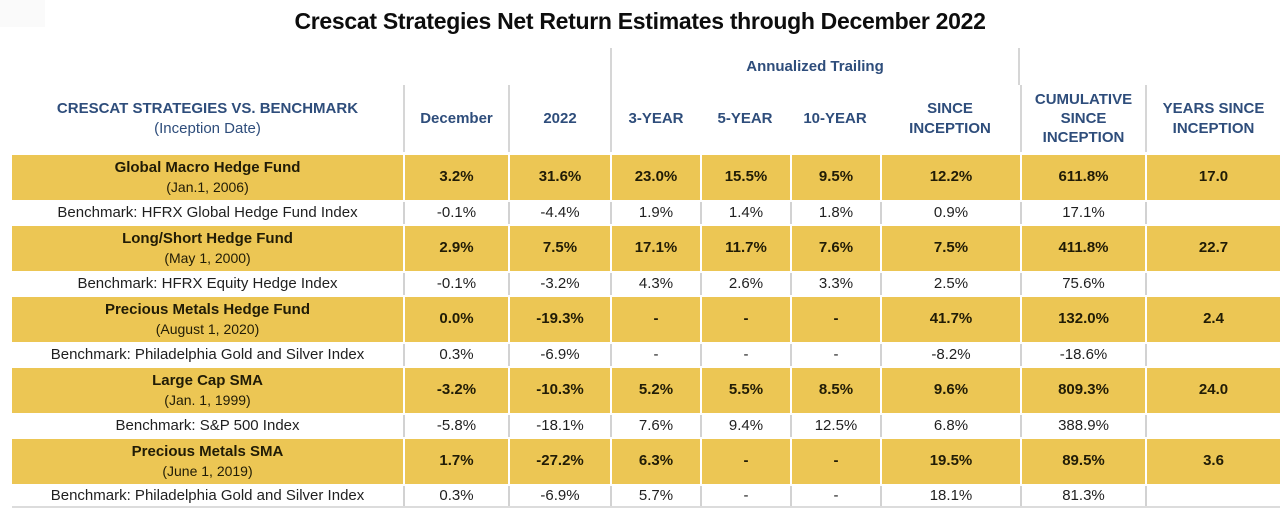  I want to click on value-cell-december: 3.2%, so click(455, 177).